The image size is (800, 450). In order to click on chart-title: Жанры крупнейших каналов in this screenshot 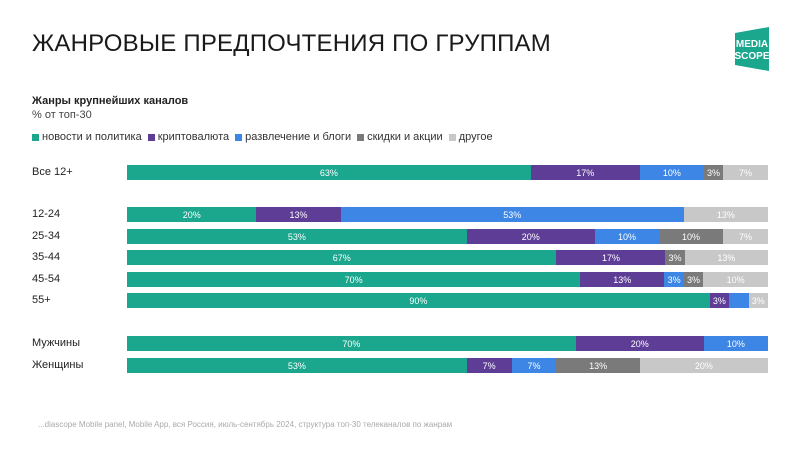, I will do `click(110, 101)`.